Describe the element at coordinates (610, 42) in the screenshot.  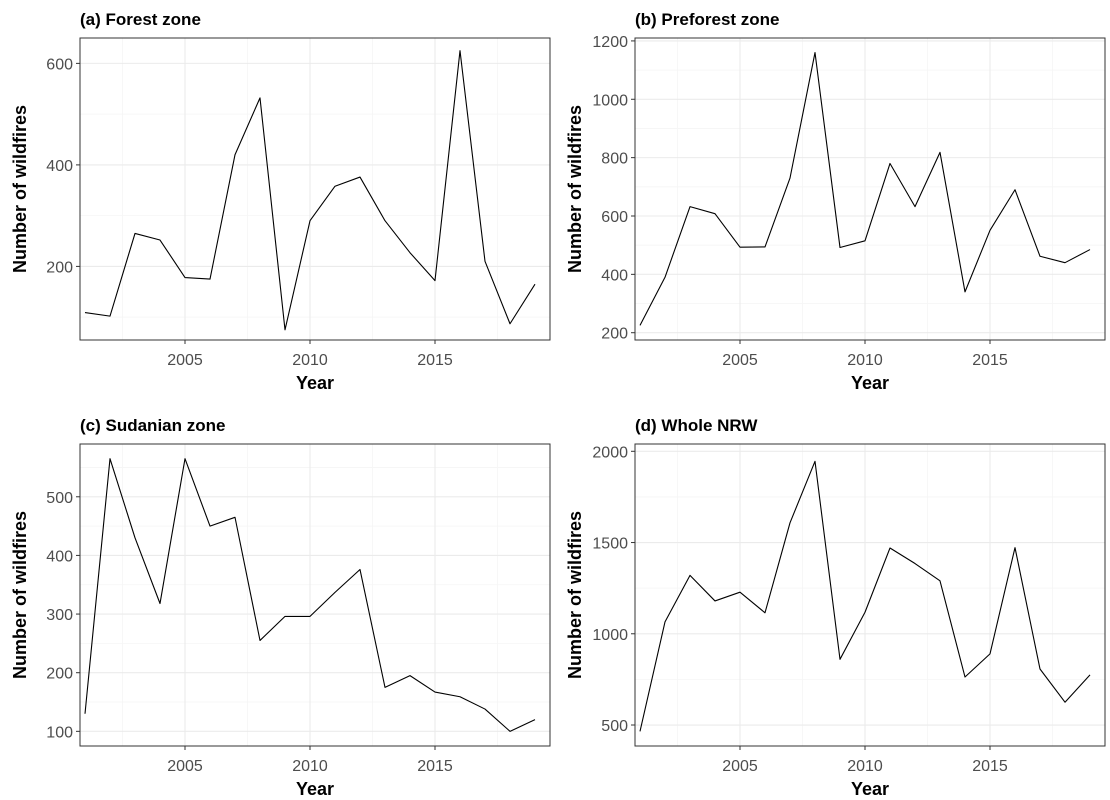
I see `y-tick-label: 1200` at that location.